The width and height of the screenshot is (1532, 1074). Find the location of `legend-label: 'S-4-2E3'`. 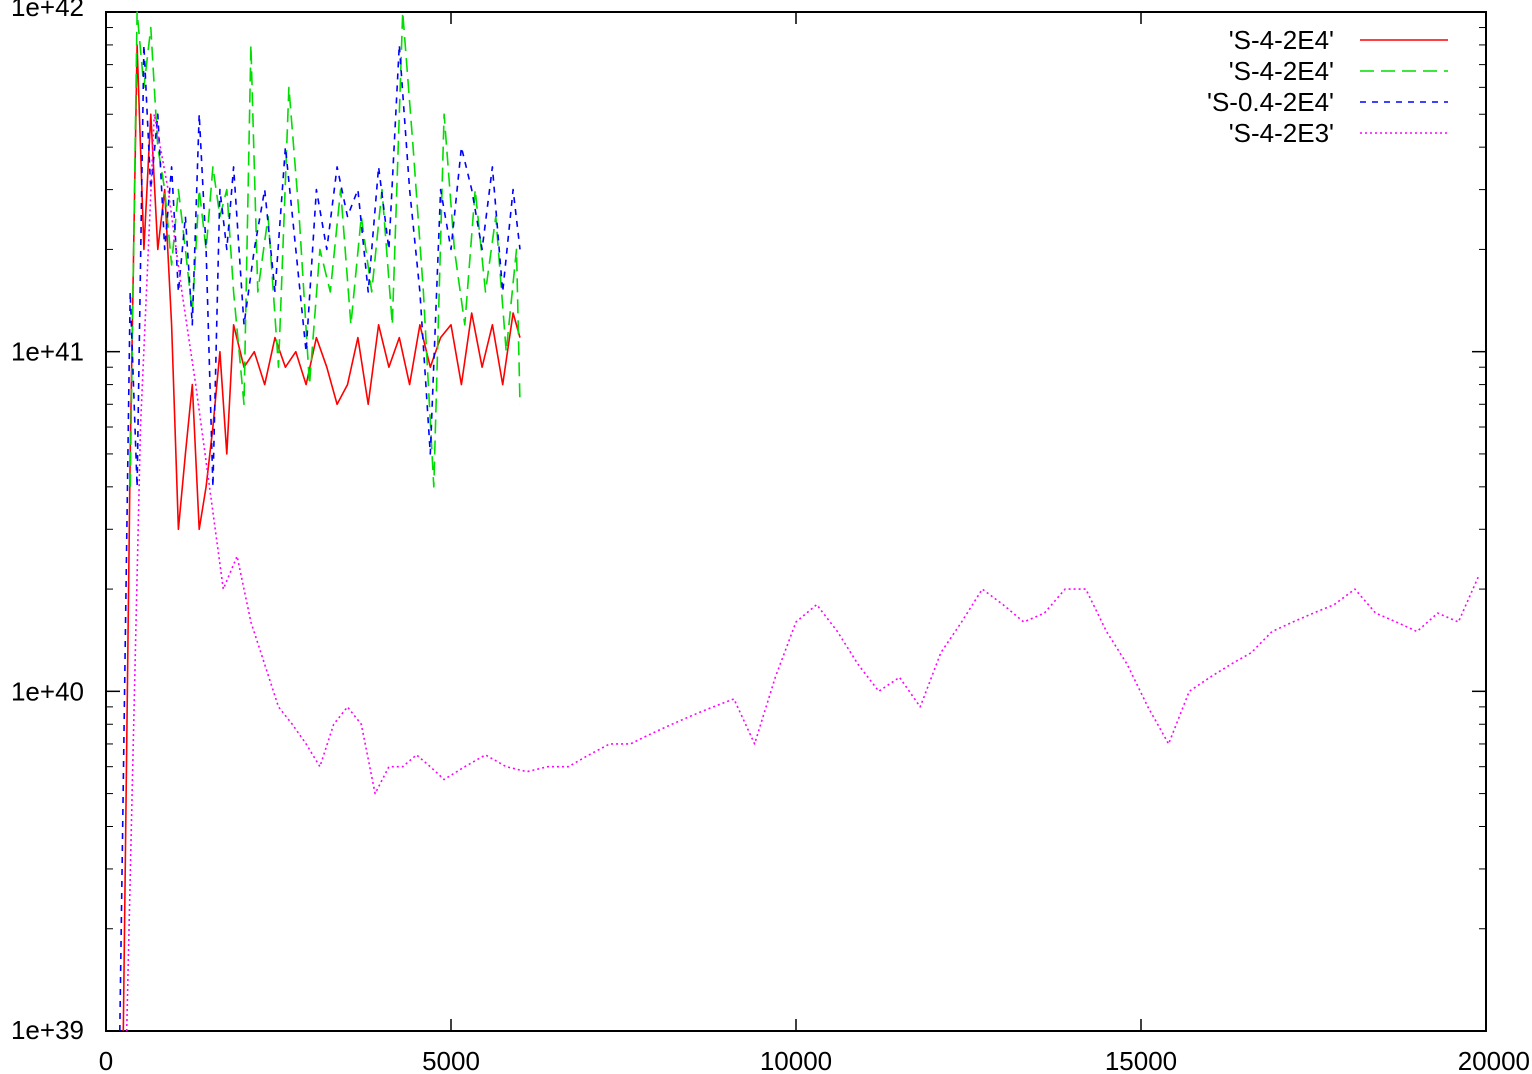

legend-label: 'S-4-2E3' is located at coordinates (1281, 133).